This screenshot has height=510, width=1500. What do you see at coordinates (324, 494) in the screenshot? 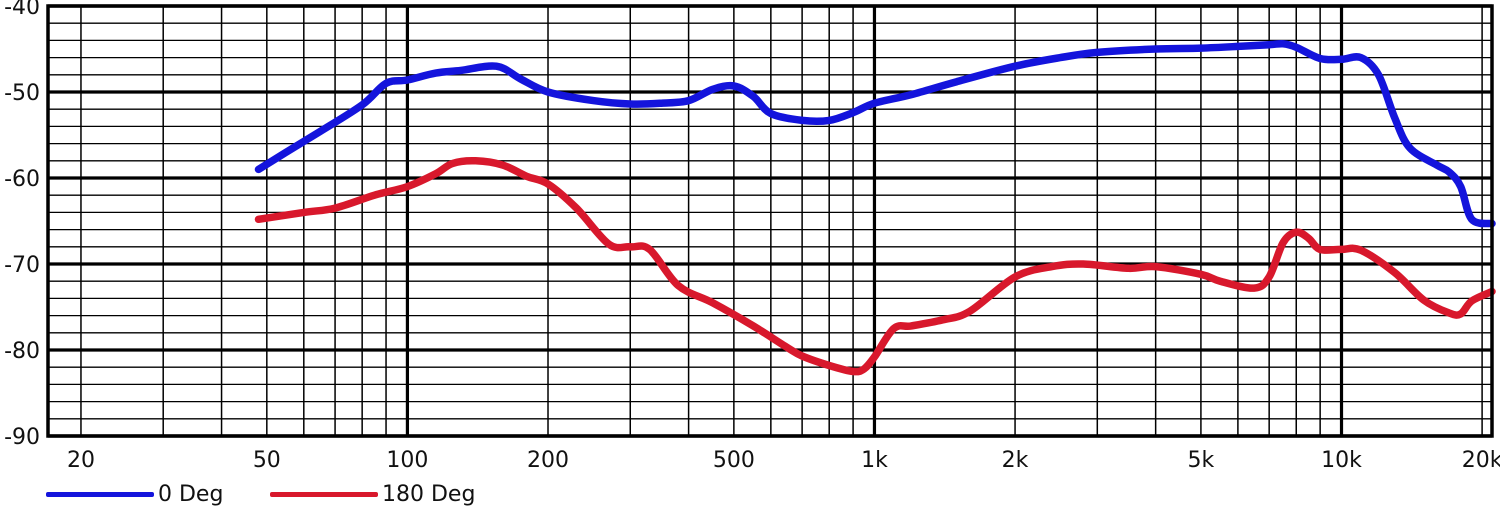
I see `legend-swatch-180-deg` at bounding box center [324, 494].